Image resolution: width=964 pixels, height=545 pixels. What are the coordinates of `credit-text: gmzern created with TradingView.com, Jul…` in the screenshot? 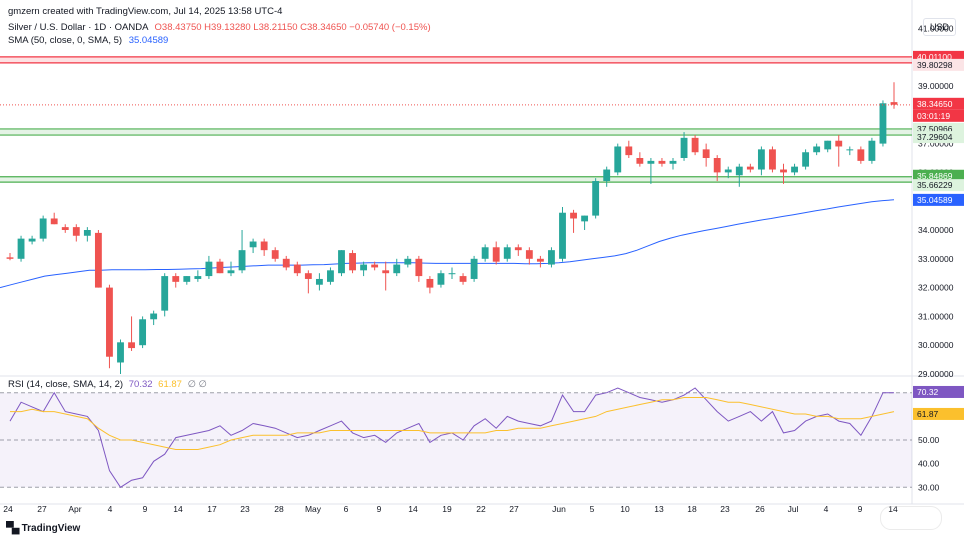 It's located at (145, 11).